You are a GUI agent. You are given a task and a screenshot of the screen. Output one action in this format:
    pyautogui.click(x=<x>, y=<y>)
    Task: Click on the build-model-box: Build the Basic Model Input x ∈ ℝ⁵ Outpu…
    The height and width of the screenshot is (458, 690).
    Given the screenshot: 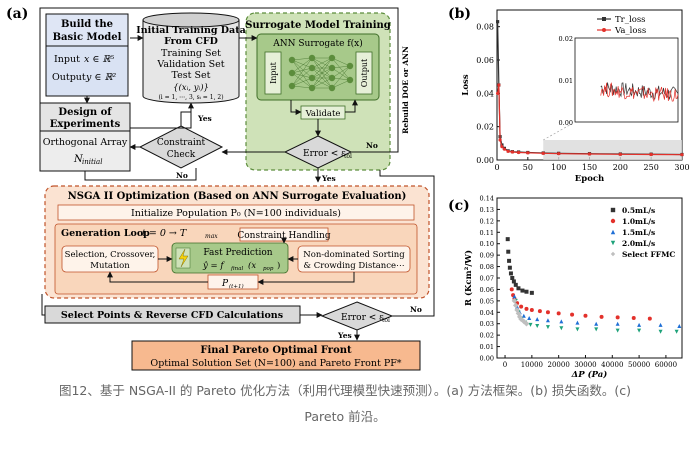 What is the action you would take?
    pyautogui.click(x=87, y=55)
    